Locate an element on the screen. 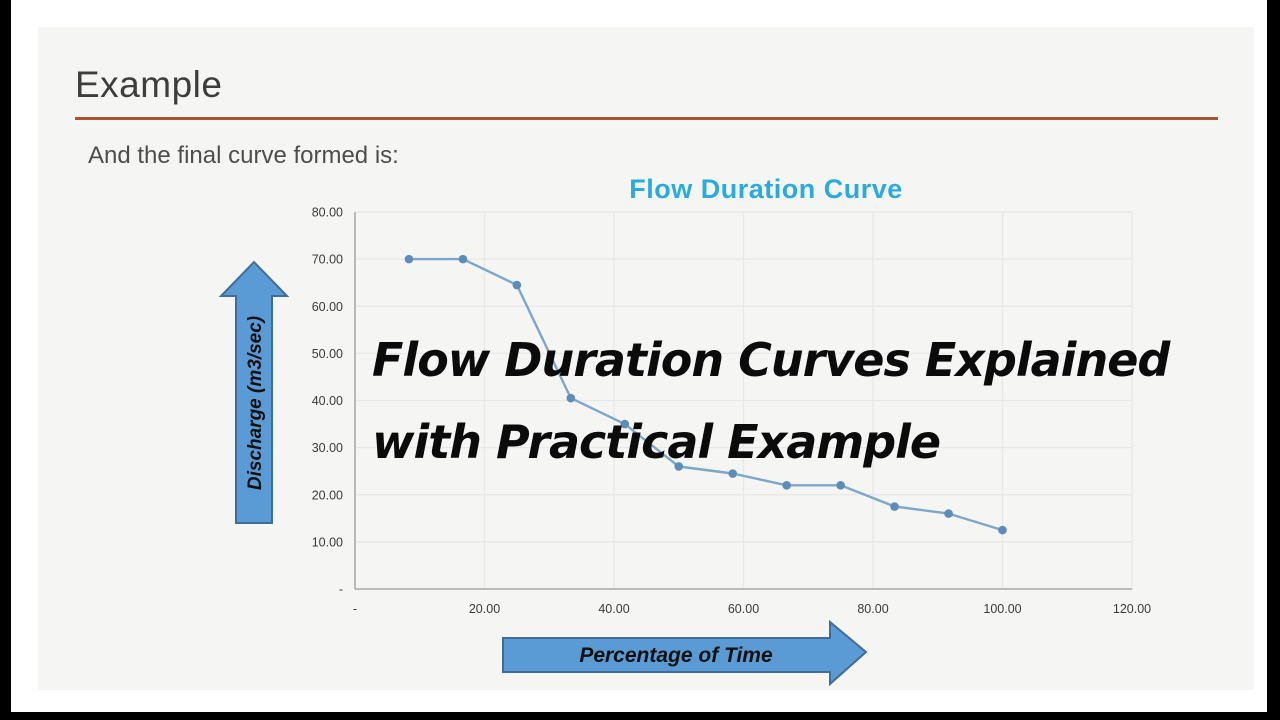  x-tick-label: 20.00 is located at coordinates (484, 609).